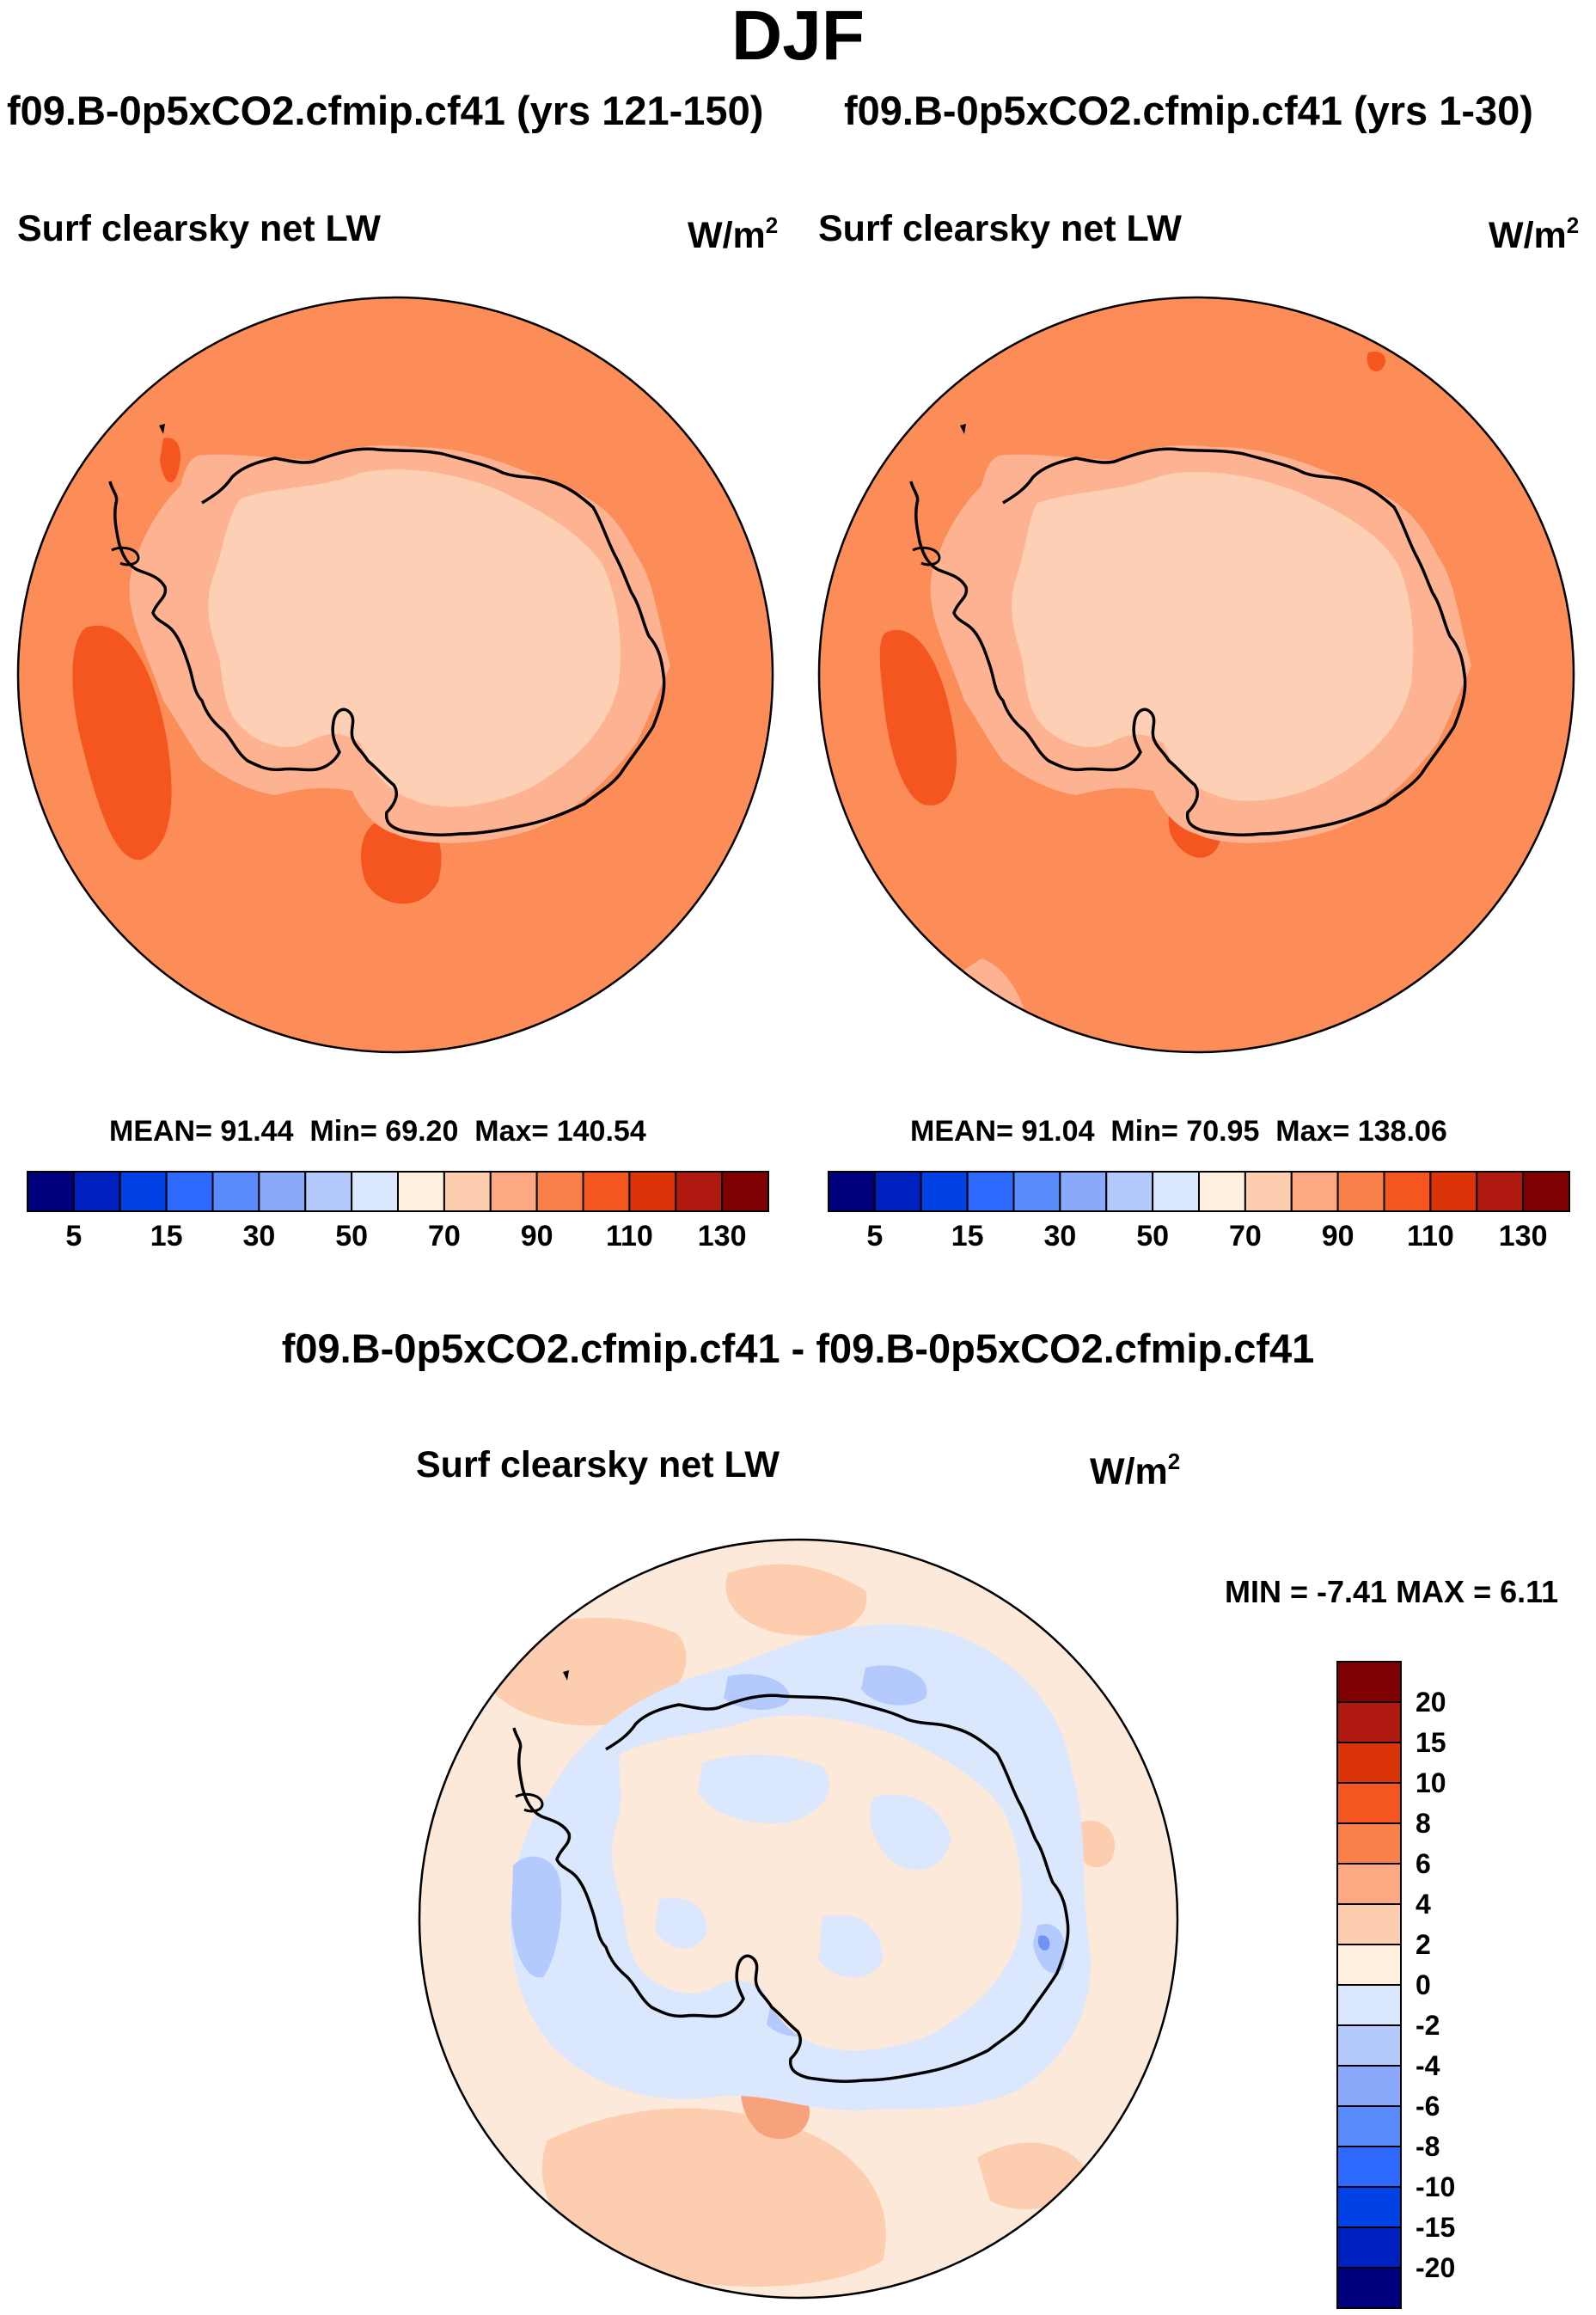 This screenshot has height=2315, width=1596. What do you see at coordinates (598, 1464) in the screenshot?
I see `diff-field-title: Surf clearsky net LW` at bounding box center [598, 1464].